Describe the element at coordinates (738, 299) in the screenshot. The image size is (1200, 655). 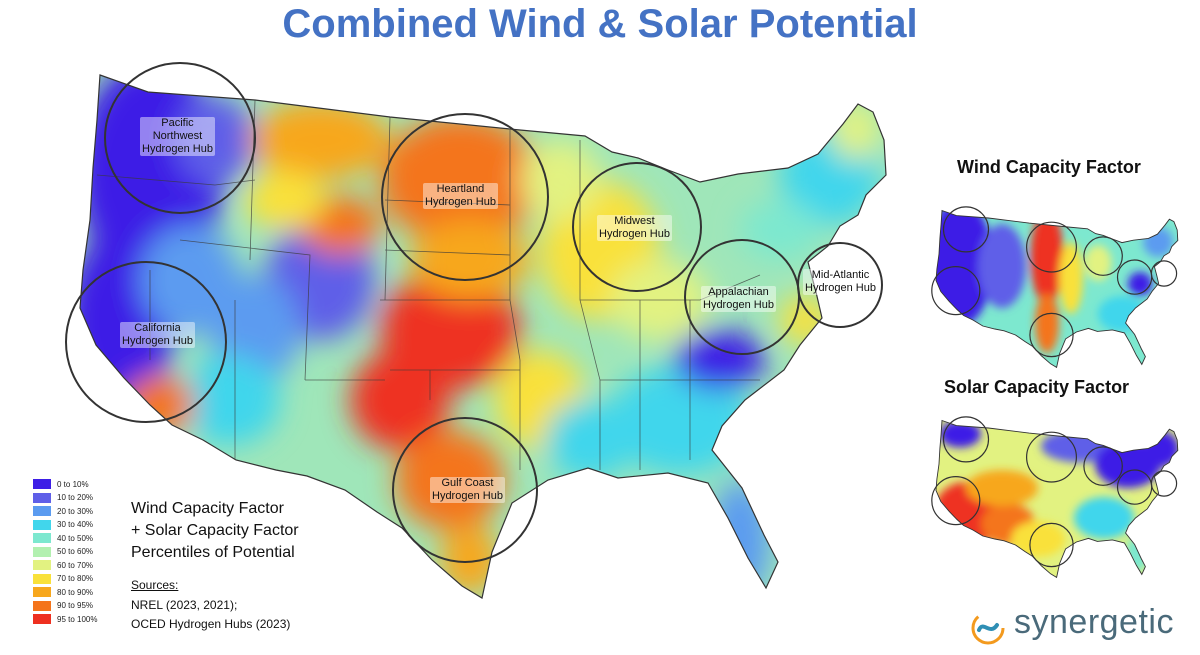
I see `hub-label-appalachian: Appalachian Hydrogen Hub` at that location.